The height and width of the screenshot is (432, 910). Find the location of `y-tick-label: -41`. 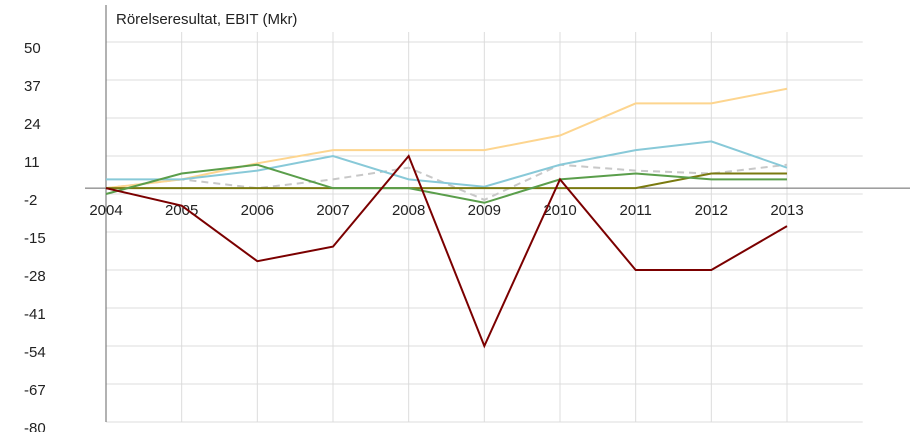

y-tick-label: -41 is located at coordinates (35, 314).